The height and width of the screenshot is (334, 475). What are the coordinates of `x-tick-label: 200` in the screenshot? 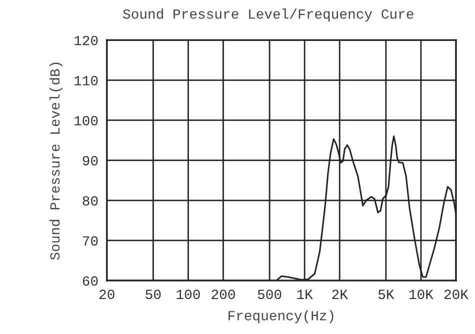 It's located at (223, 295).